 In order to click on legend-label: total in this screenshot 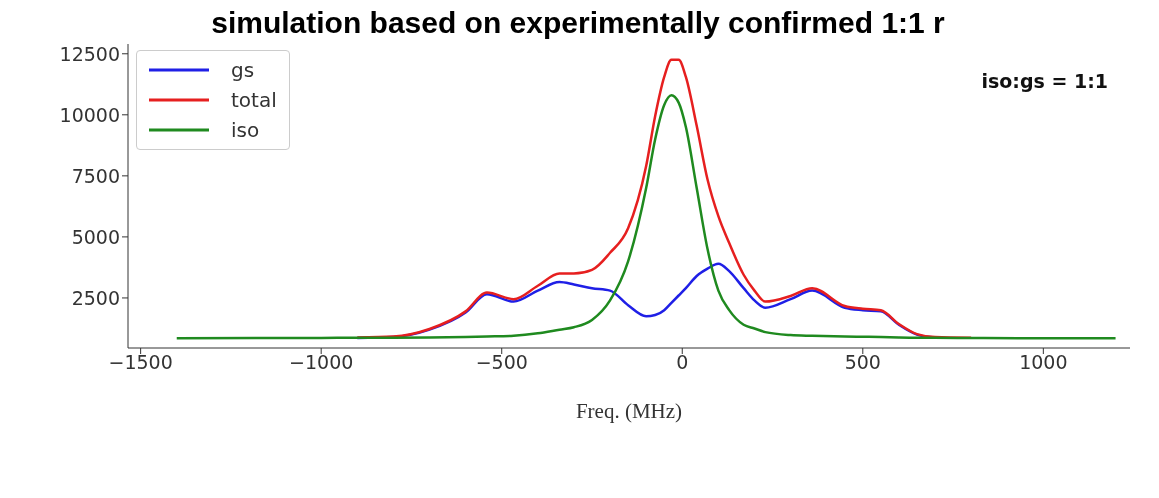, I will do `click(254, 100)`.